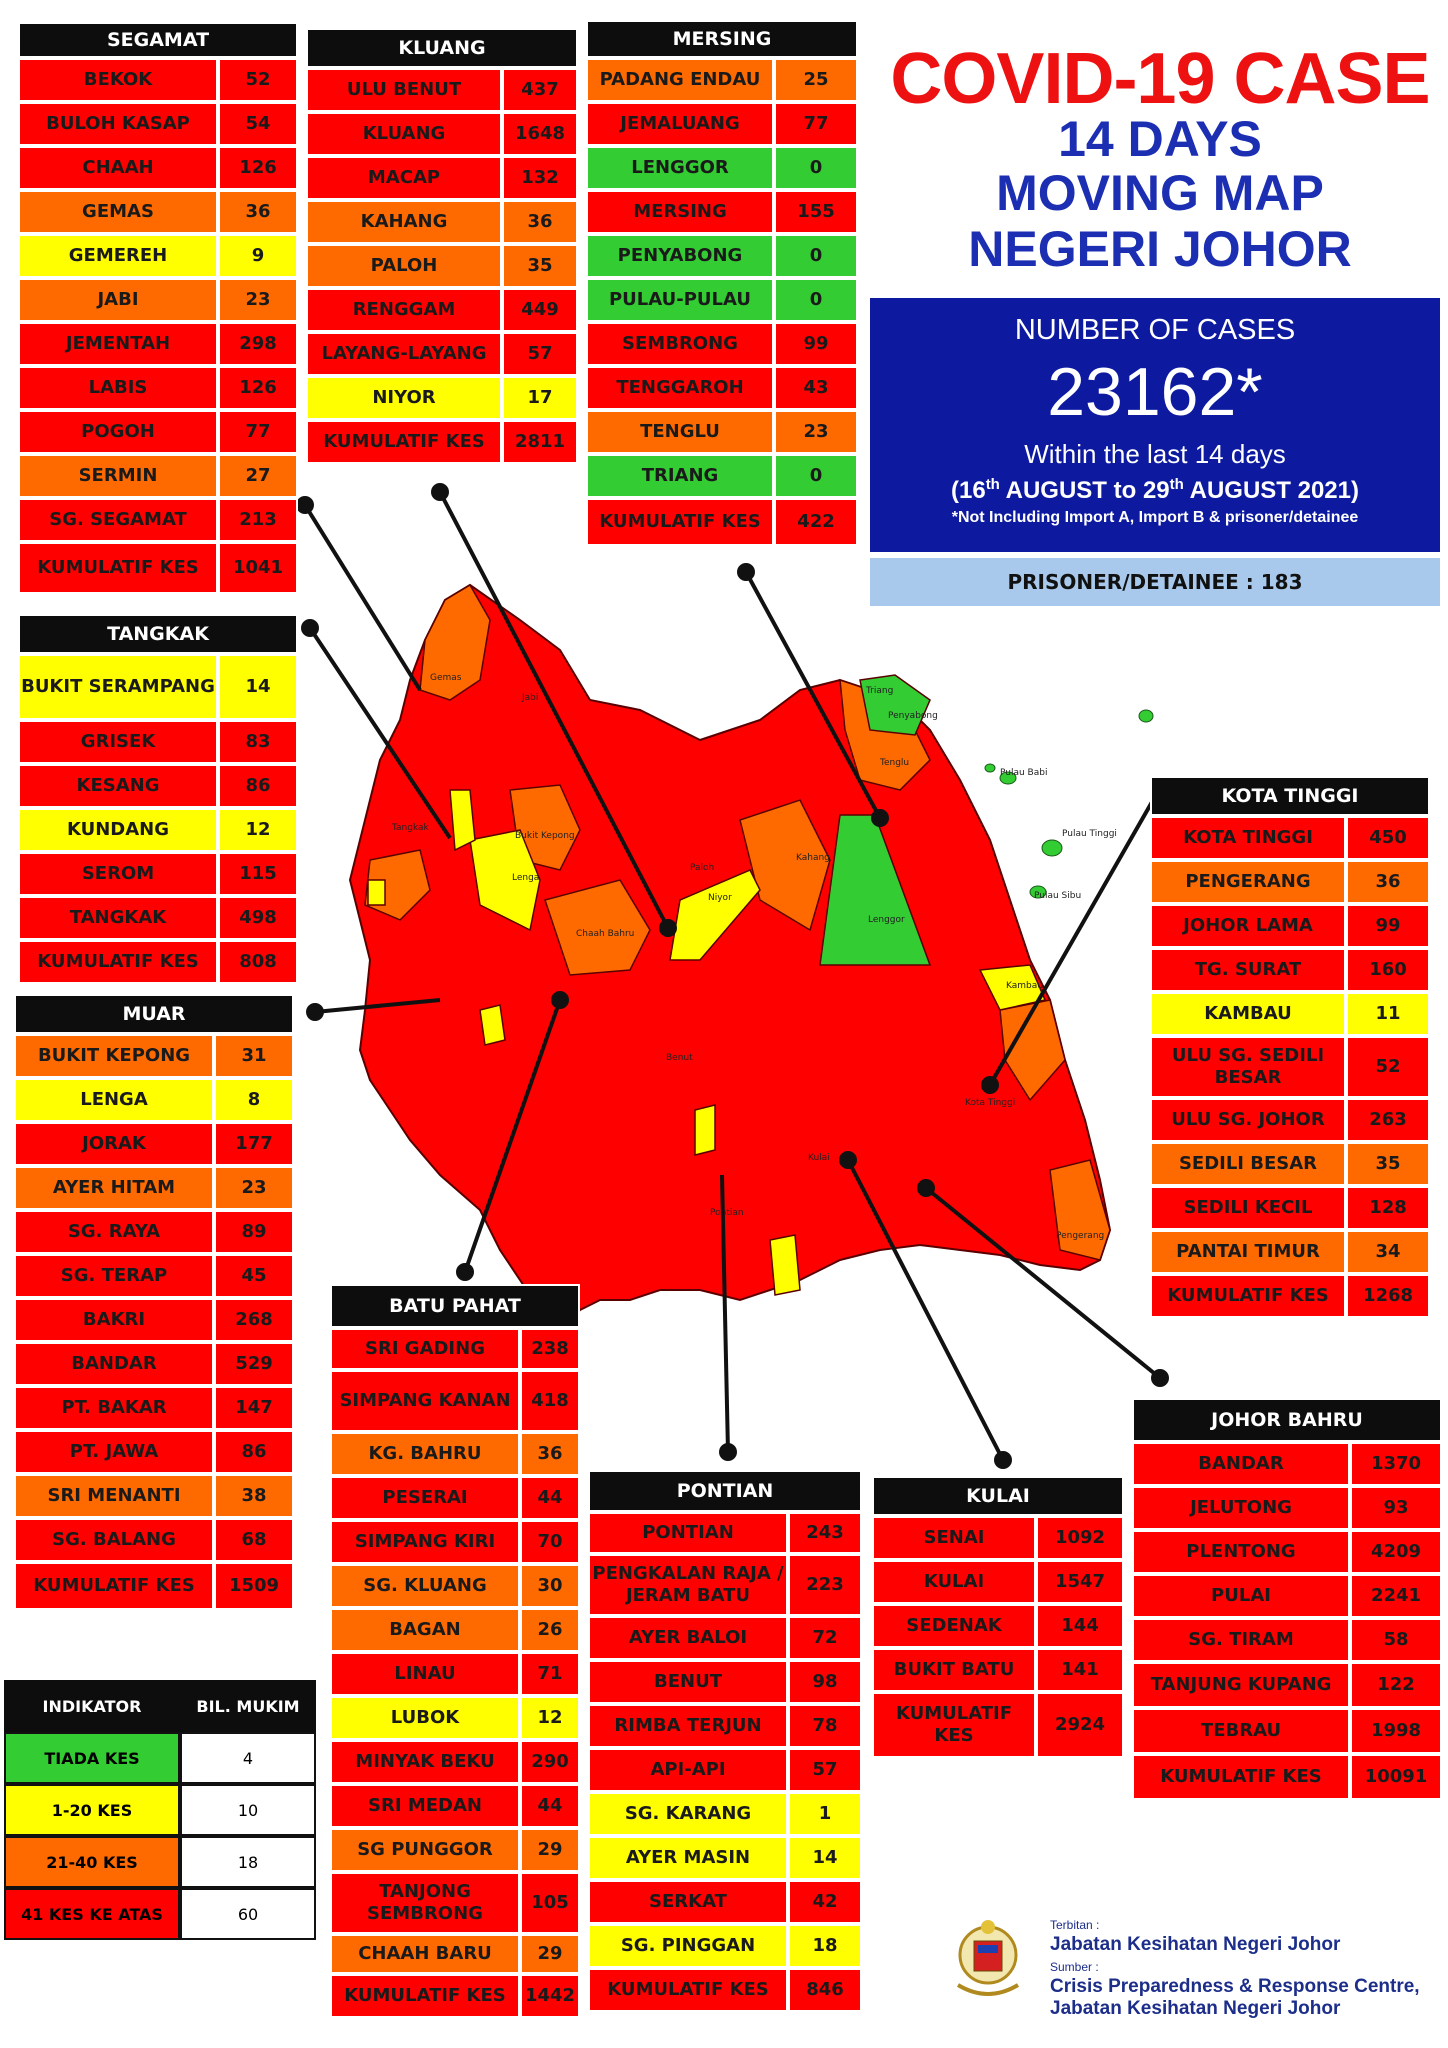 The height and width of the screenshot is (2048, 1448). Describe the element at coordinates (1287, 1777) in the screenshot. I see `kumulatif-row: KUMULATIF KES 10091` at that location.